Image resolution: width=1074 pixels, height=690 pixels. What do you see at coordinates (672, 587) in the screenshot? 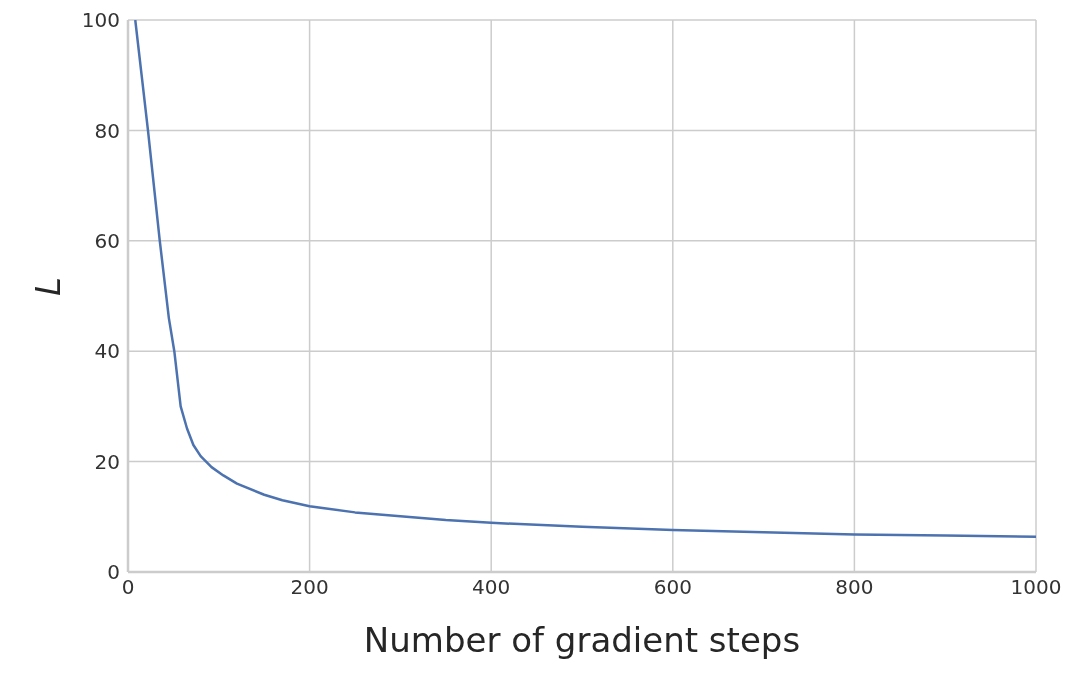
I see `x-tick-label: 600` at bounding box center [672, 587].